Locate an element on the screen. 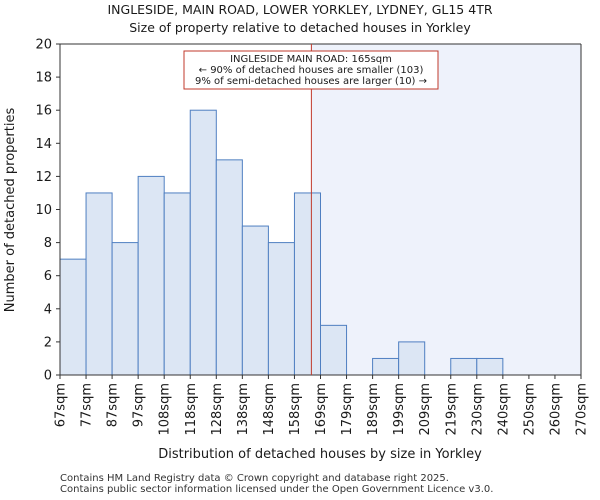 This screenshot has height=500, width=600. x-tick-label: 77sqm is located at coordinates (87, 405).